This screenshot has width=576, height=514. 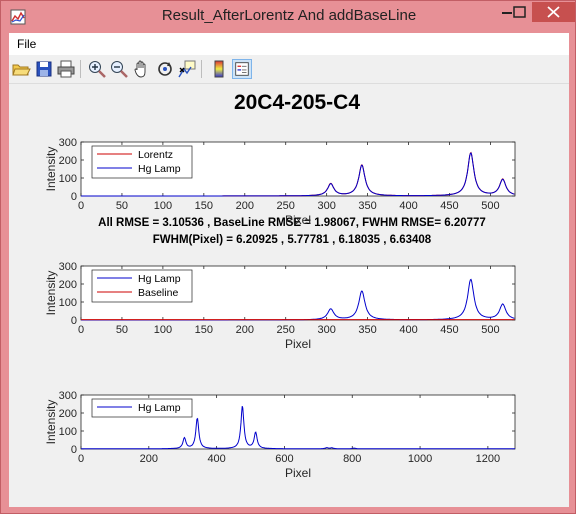 What do you see at coordinates (284, 459) in the screenshot?
I see `x-tick-label: 600` at bounding box center [284, 459].